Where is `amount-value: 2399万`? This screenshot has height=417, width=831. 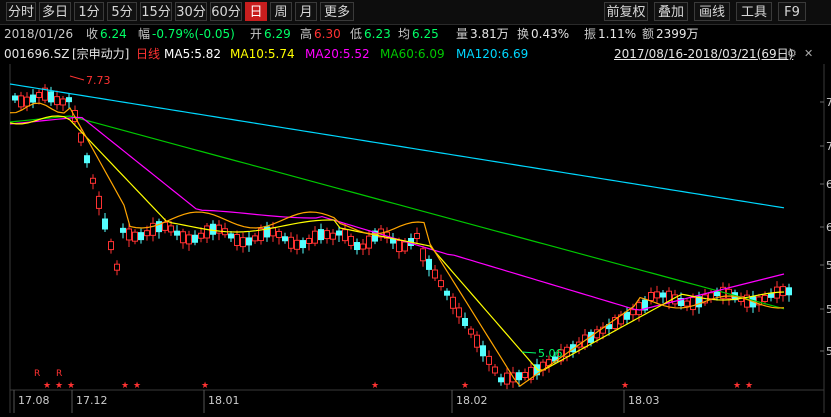
amount-value: 2399万 is located at coordinates (677, 34).